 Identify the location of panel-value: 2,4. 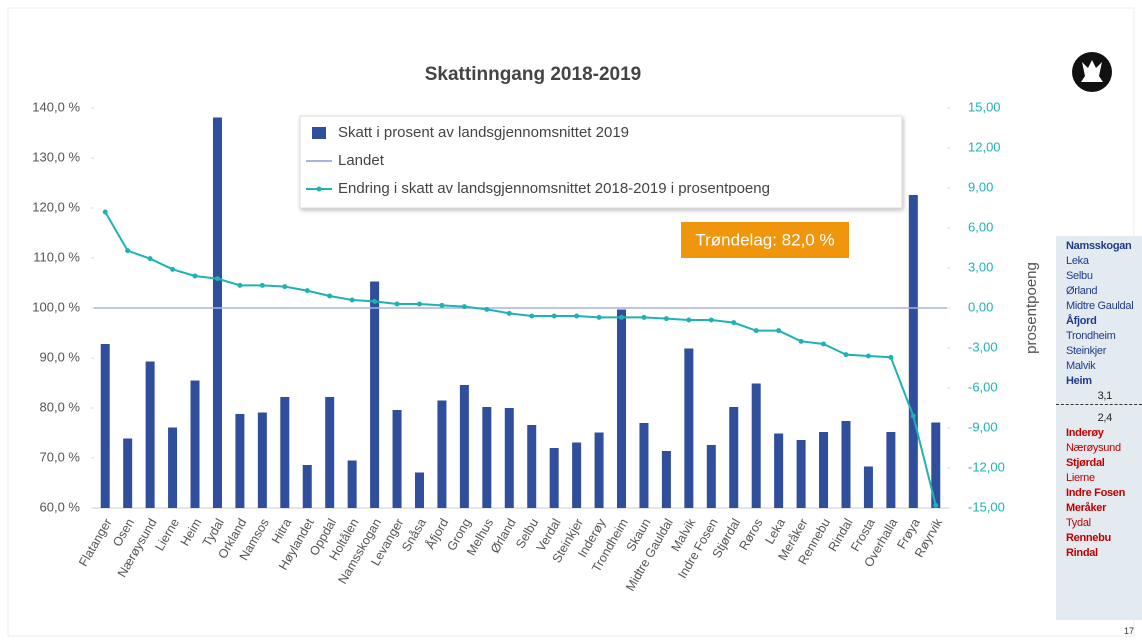
(1105, 418).